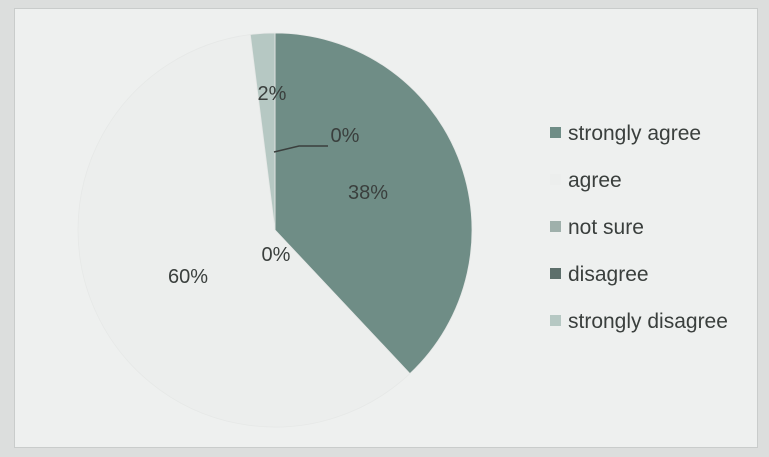  Describe the element at coordinates (608, 274) in the screenshot. I see `legend-label-disagree: disagree` at that location.